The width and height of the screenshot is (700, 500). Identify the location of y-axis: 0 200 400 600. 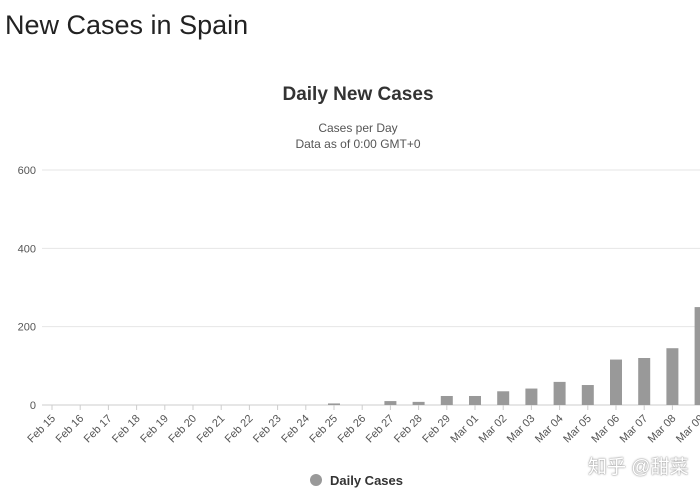
(27, 288).